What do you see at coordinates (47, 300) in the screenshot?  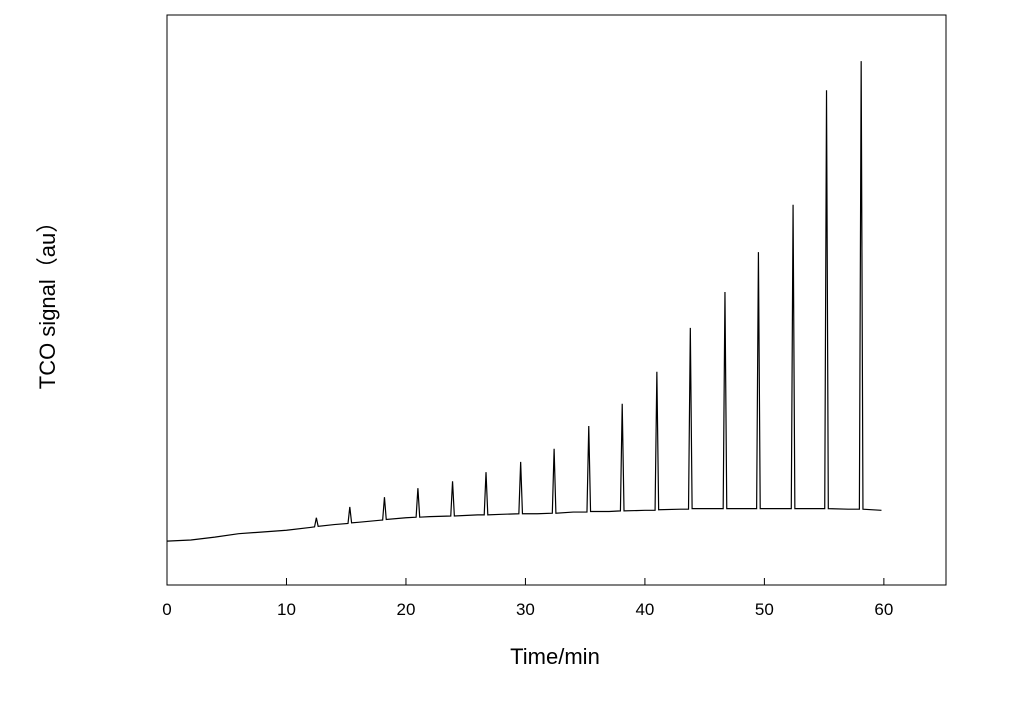 I see `y-axis-label: TCO signal（au）` at bounding box center [47, 300].